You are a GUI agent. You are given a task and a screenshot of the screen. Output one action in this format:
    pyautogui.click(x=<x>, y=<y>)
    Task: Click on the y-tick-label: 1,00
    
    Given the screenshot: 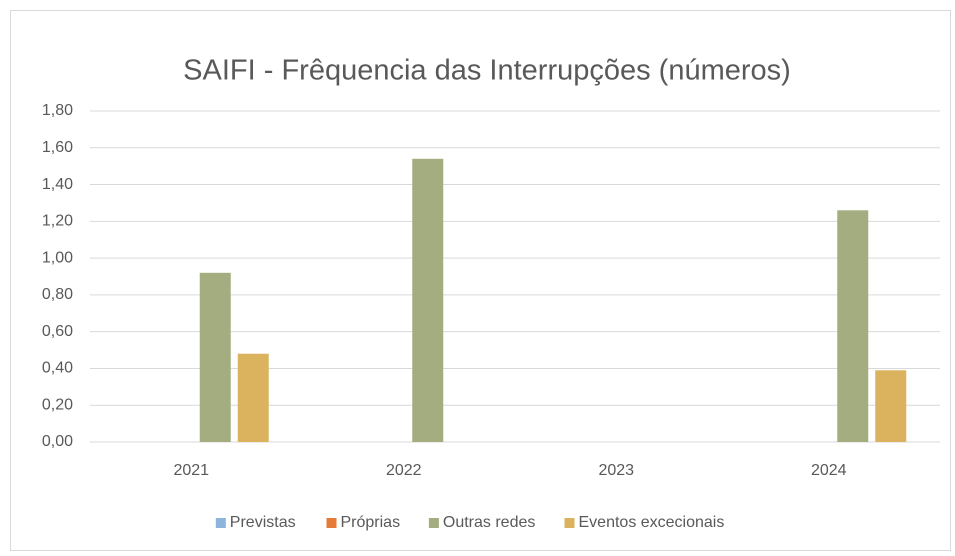 What is the action you would take?
    pyautogui.click(x=57, y=257)
    